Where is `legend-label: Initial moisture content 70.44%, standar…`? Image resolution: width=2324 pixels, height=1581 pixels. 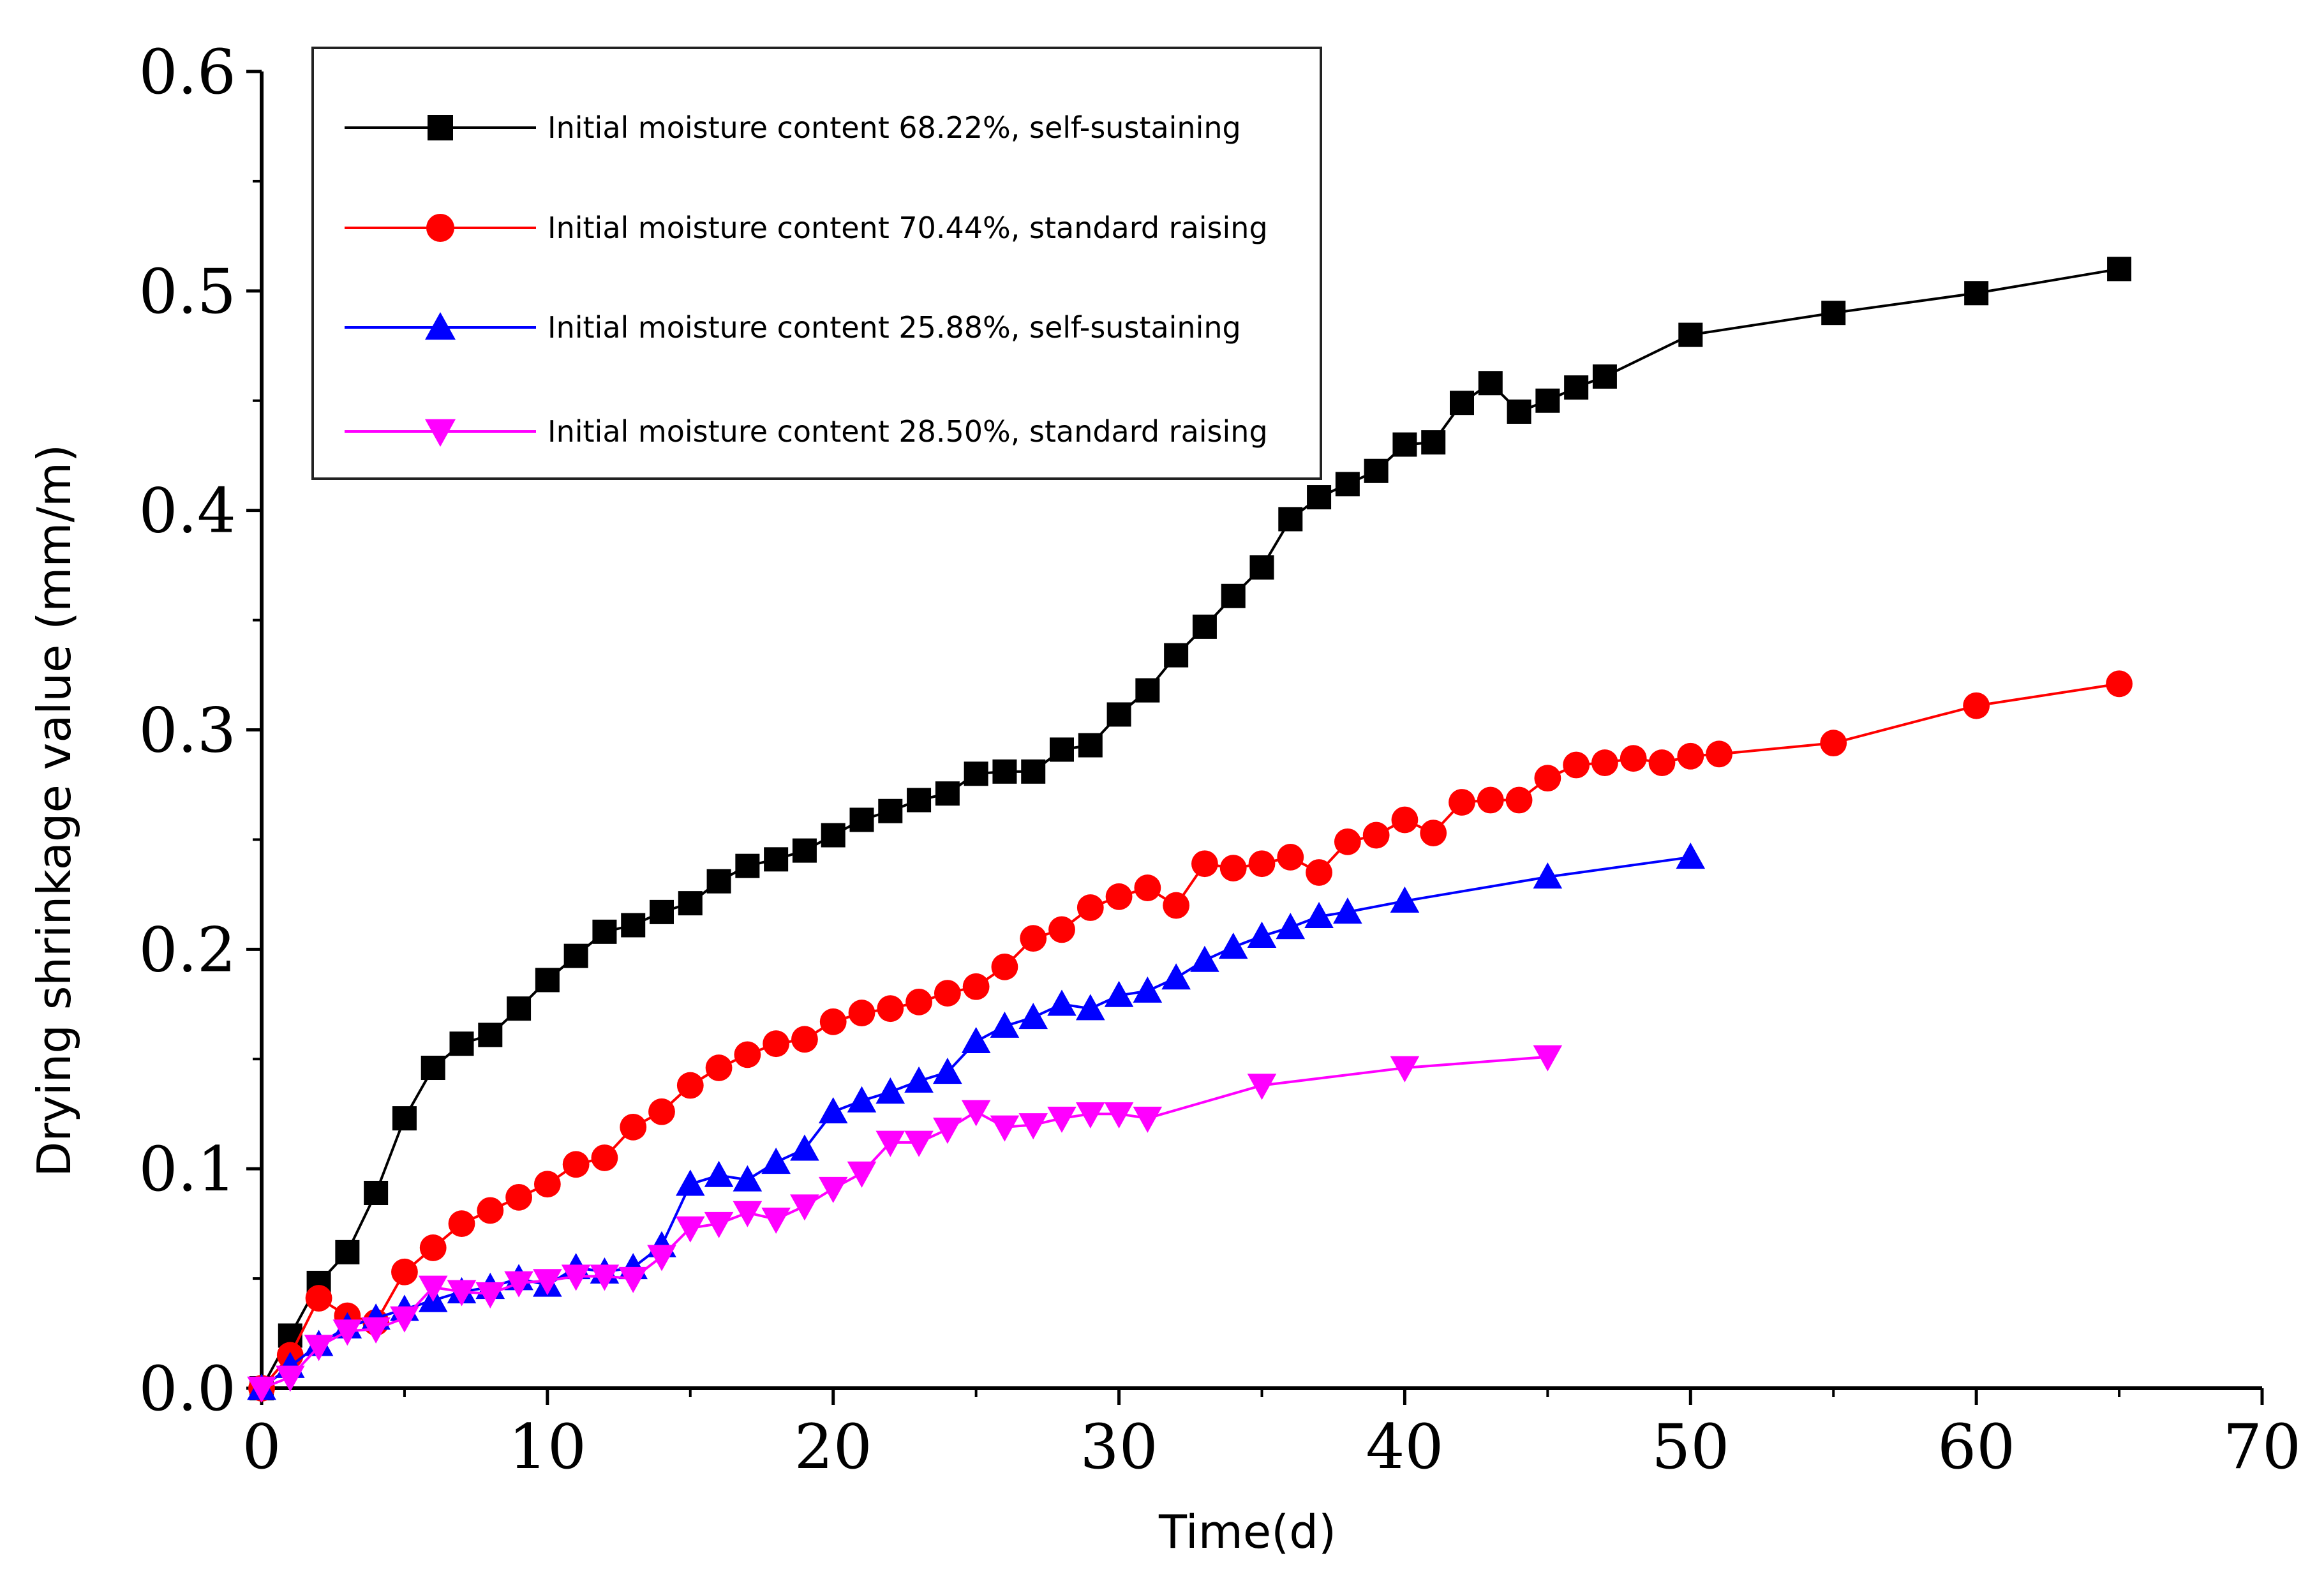
legend-label: Initial moisture content 70.44%, standar… is located at coordinates (907, 228).